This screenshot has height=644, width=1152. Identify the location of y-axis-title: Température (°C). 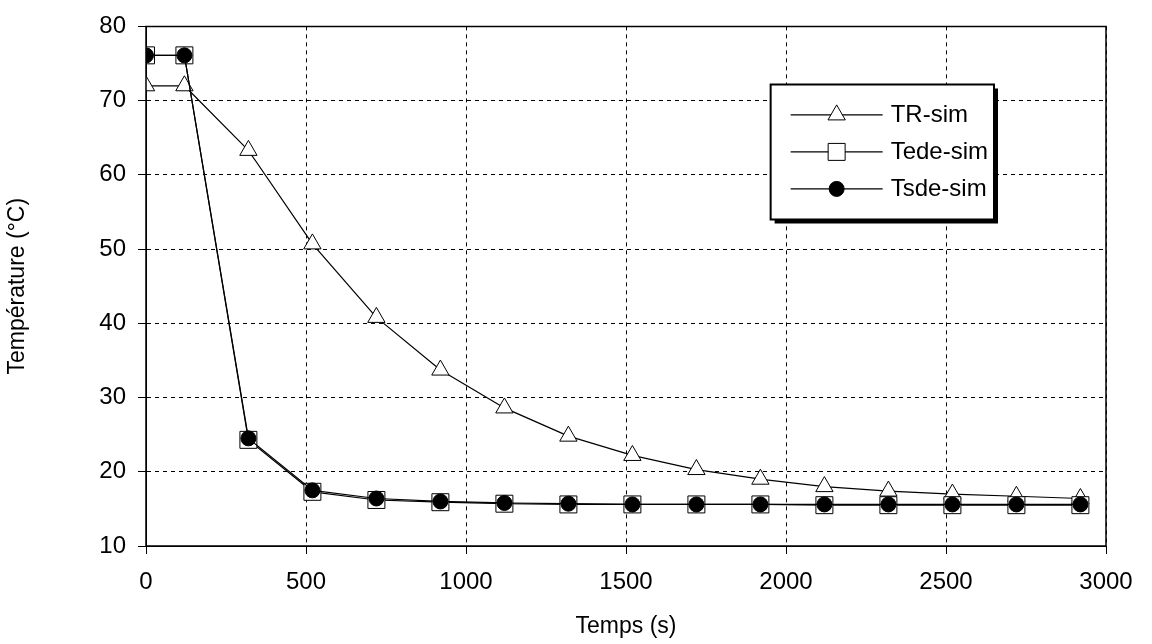
(16, 286).